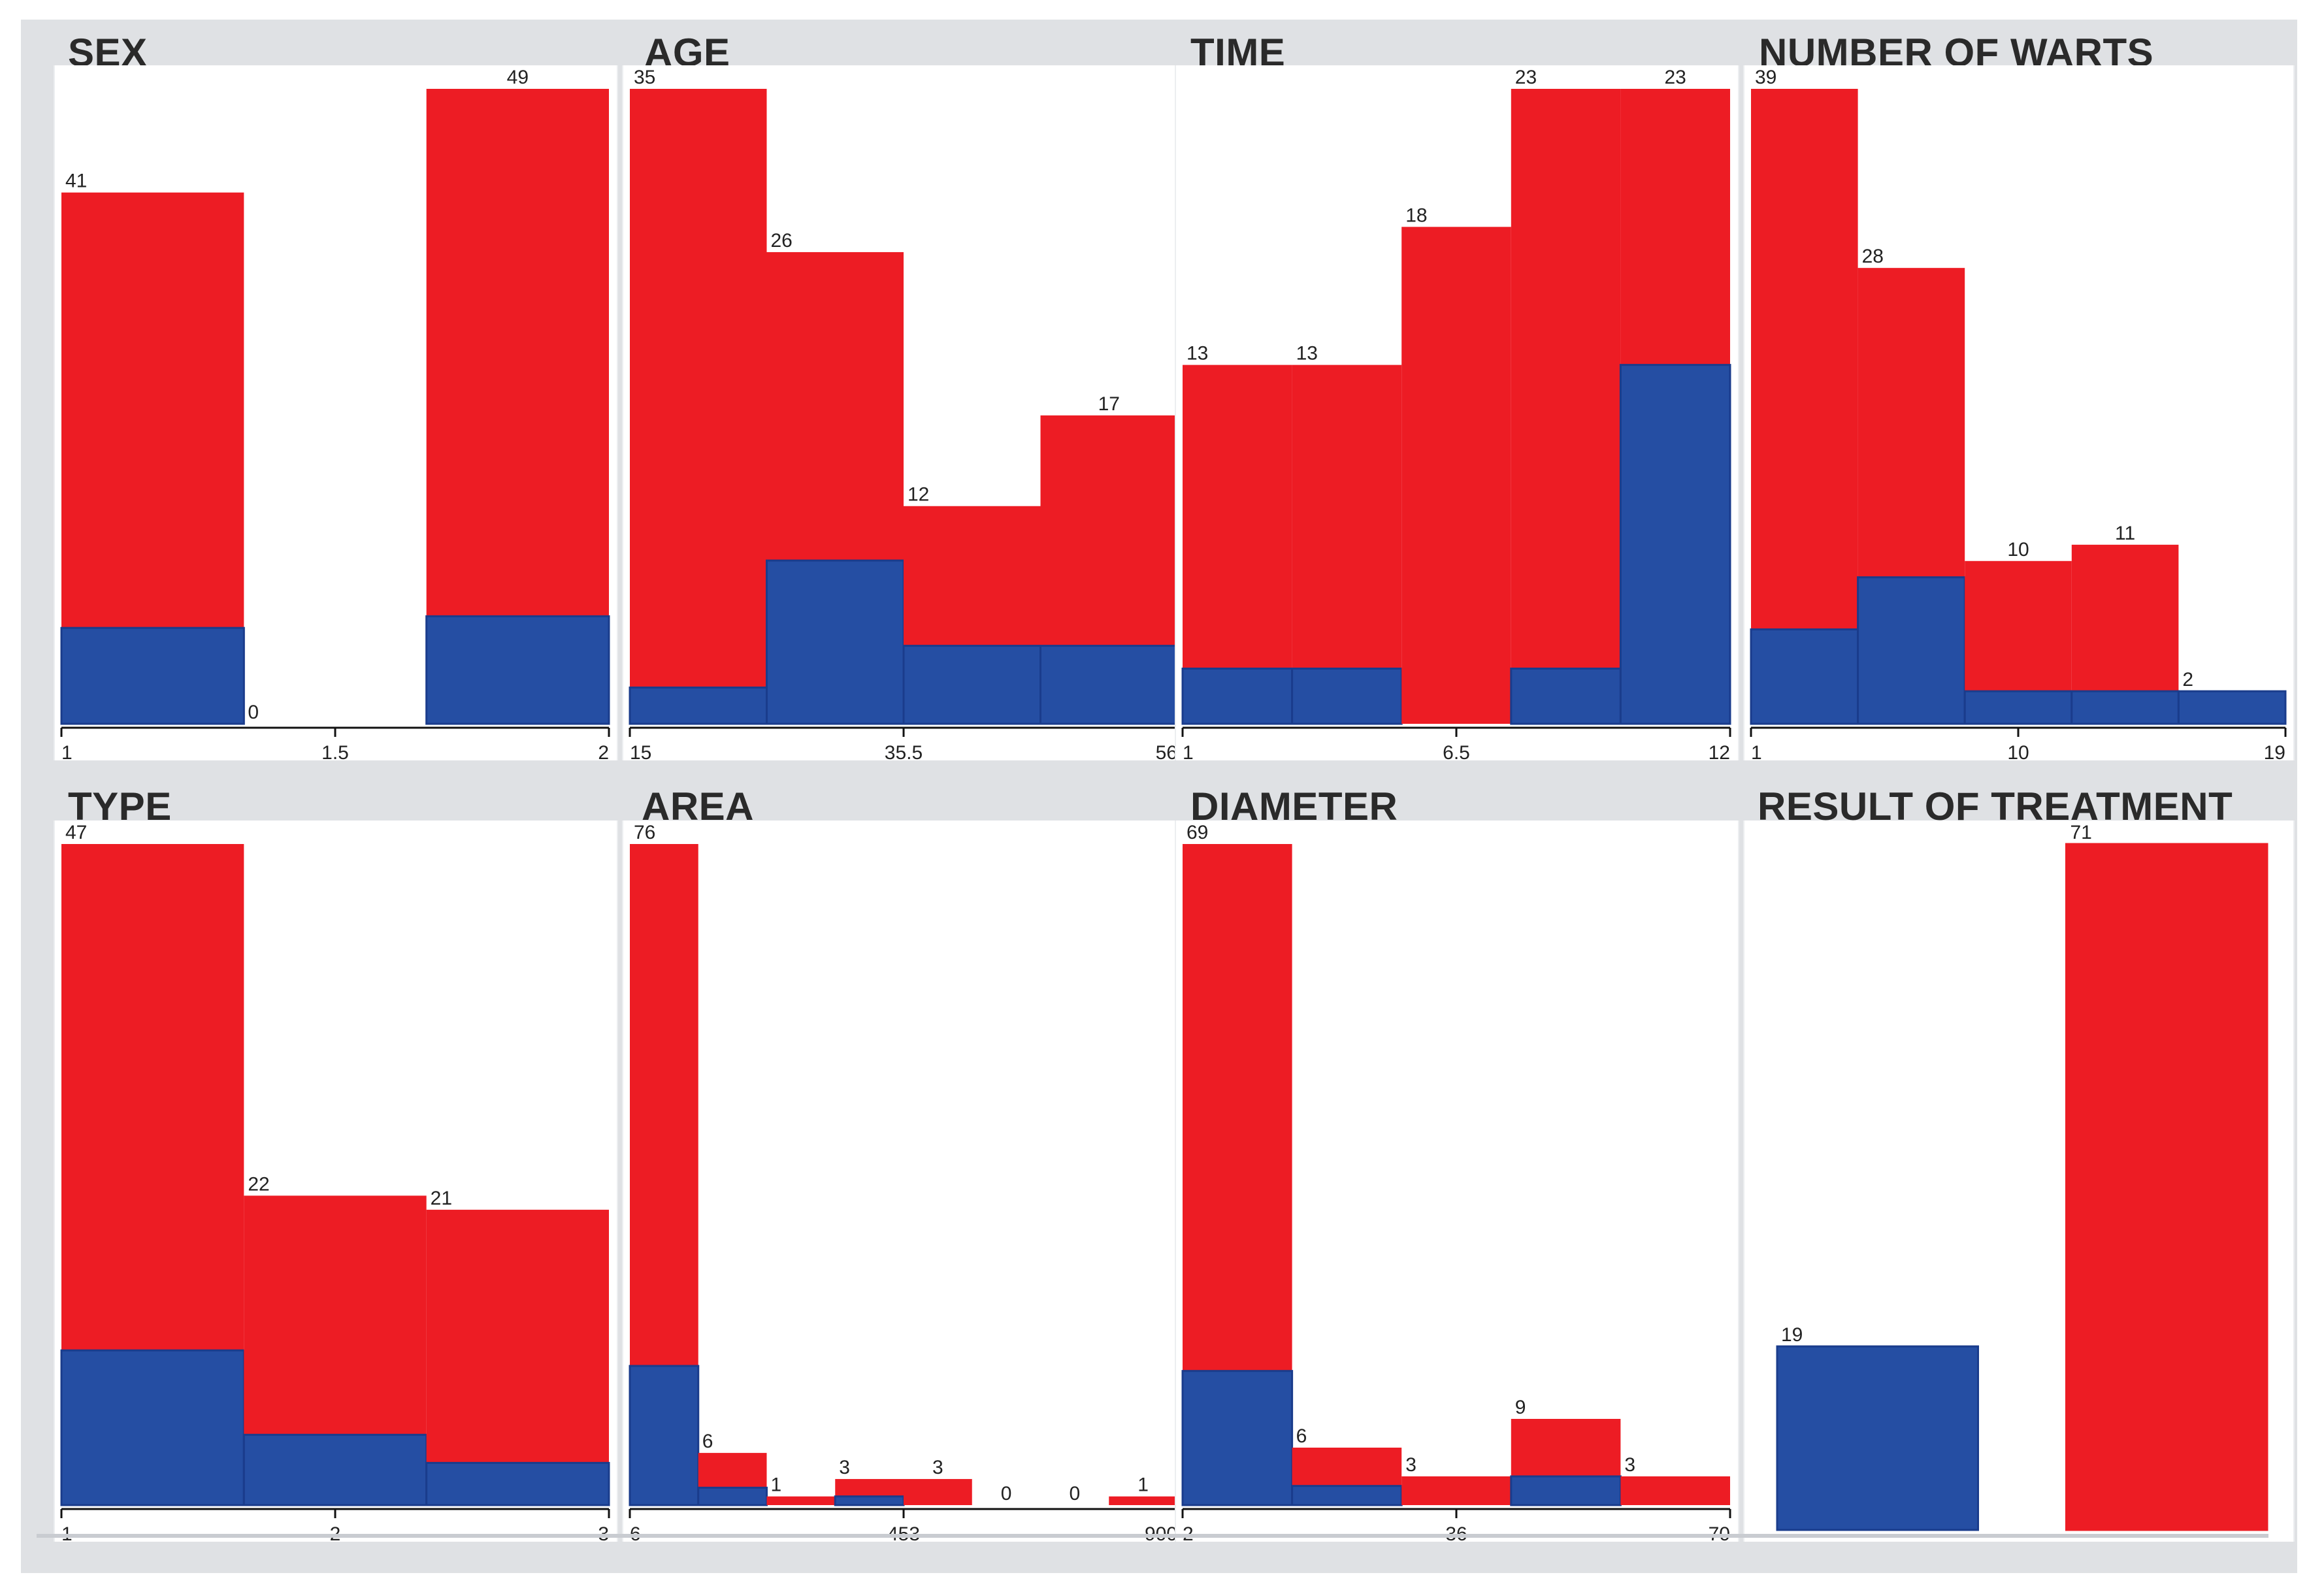  Describe the element at coordinates (335, 1469) in the screenshot. I see `bar-type-1-blue` at that location.